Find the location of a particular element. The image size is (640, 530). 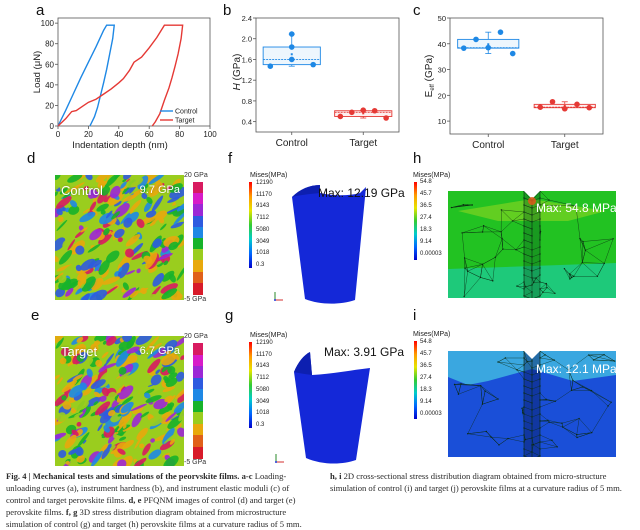

colorbar-max-label: 20 GPa is located at coordinates (196, 336).